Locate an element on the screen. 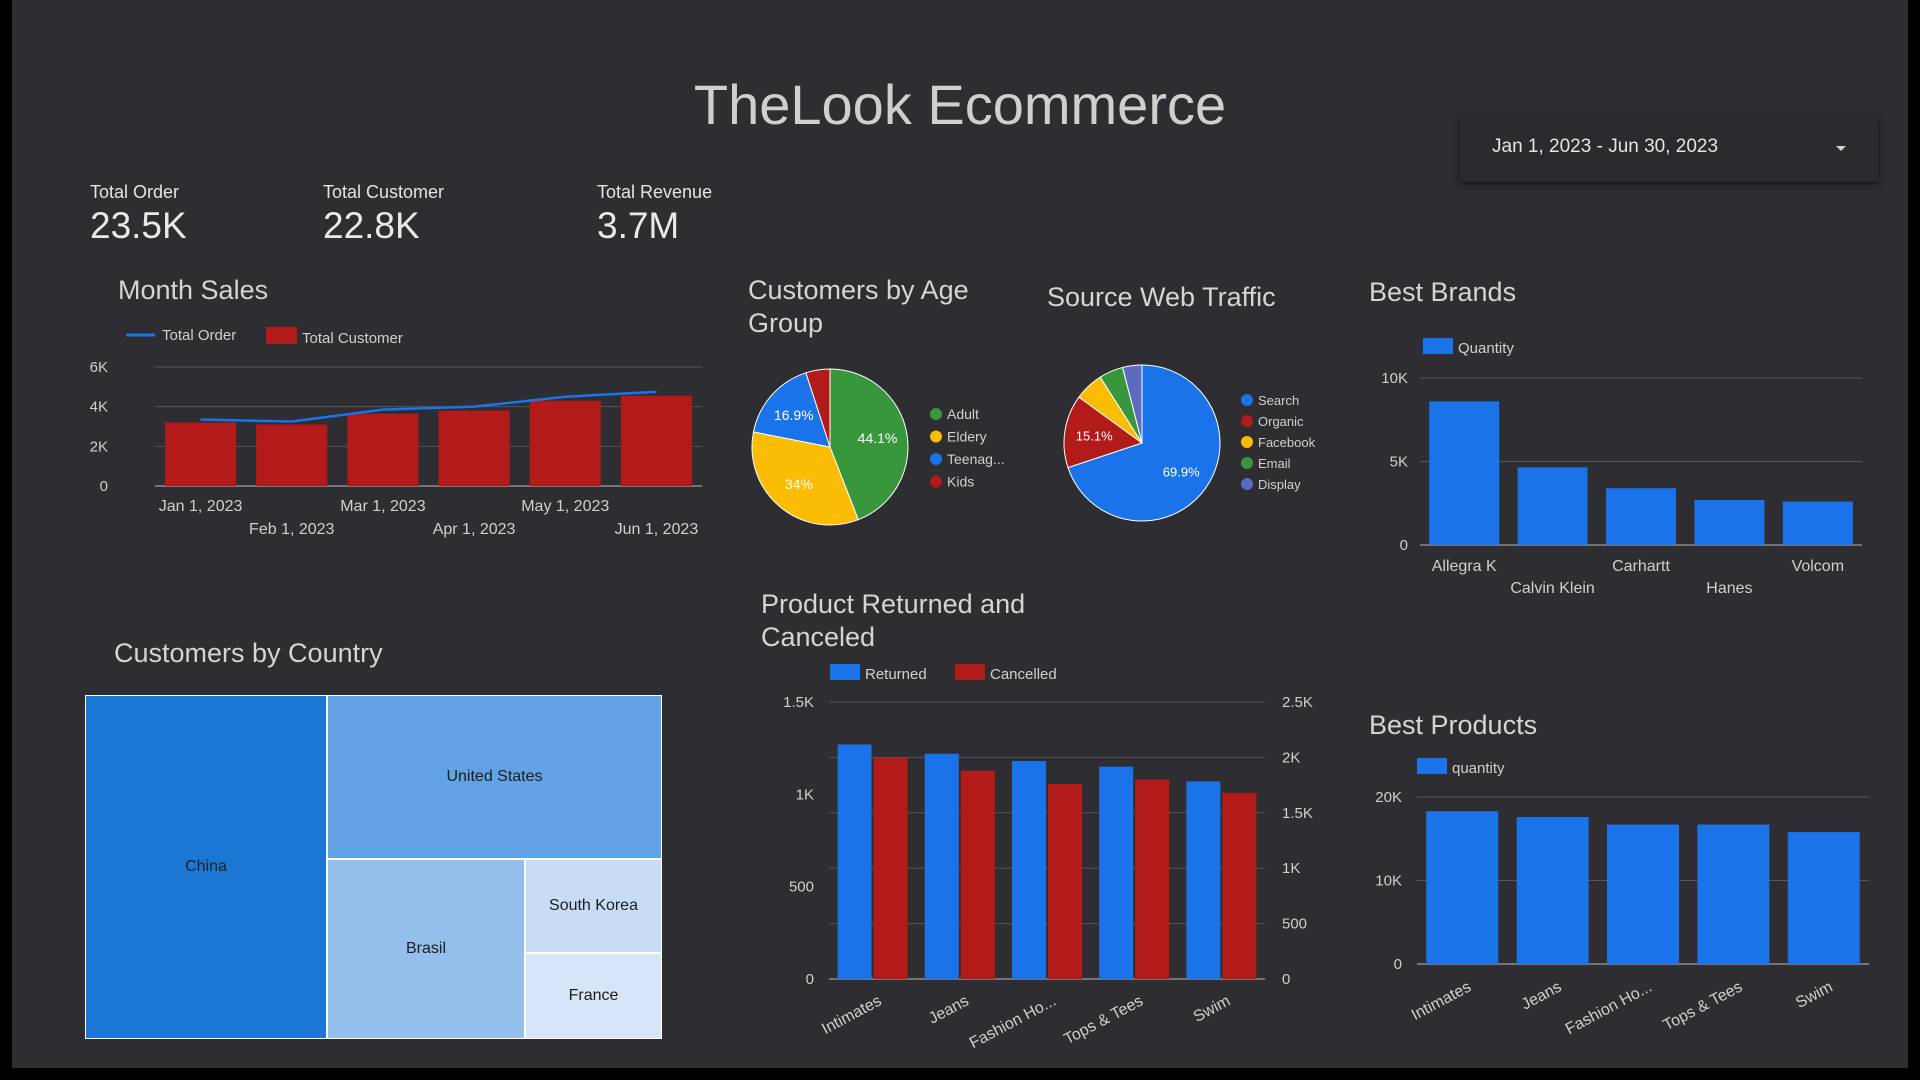 This screenshot has height=1080, width=1920. treemap-label: China is located at coordinates (206, 866).